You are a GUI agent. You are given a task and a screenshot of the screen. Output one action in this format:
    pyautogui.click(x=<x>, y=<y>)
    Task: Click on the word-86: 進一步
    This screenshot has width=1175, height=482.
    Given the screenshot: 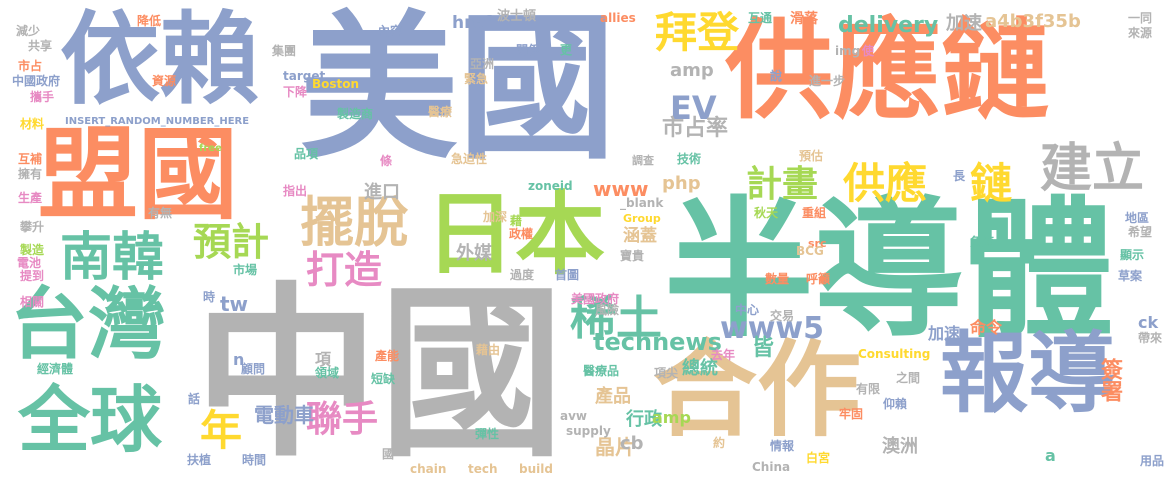 What is the action you would take?
    pyautogui.click(x=827, y=81)
    